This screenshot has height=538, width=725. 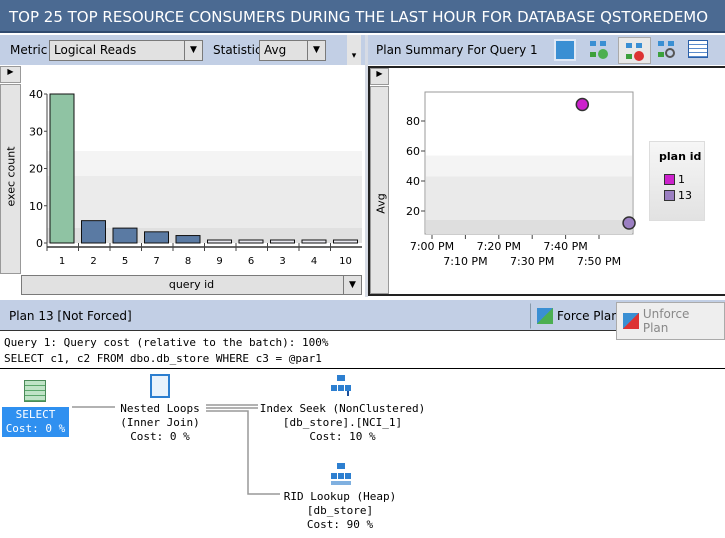 I want to click on plan-summary-title: Plan Summary For Query 1, so click(x=457, y=50).